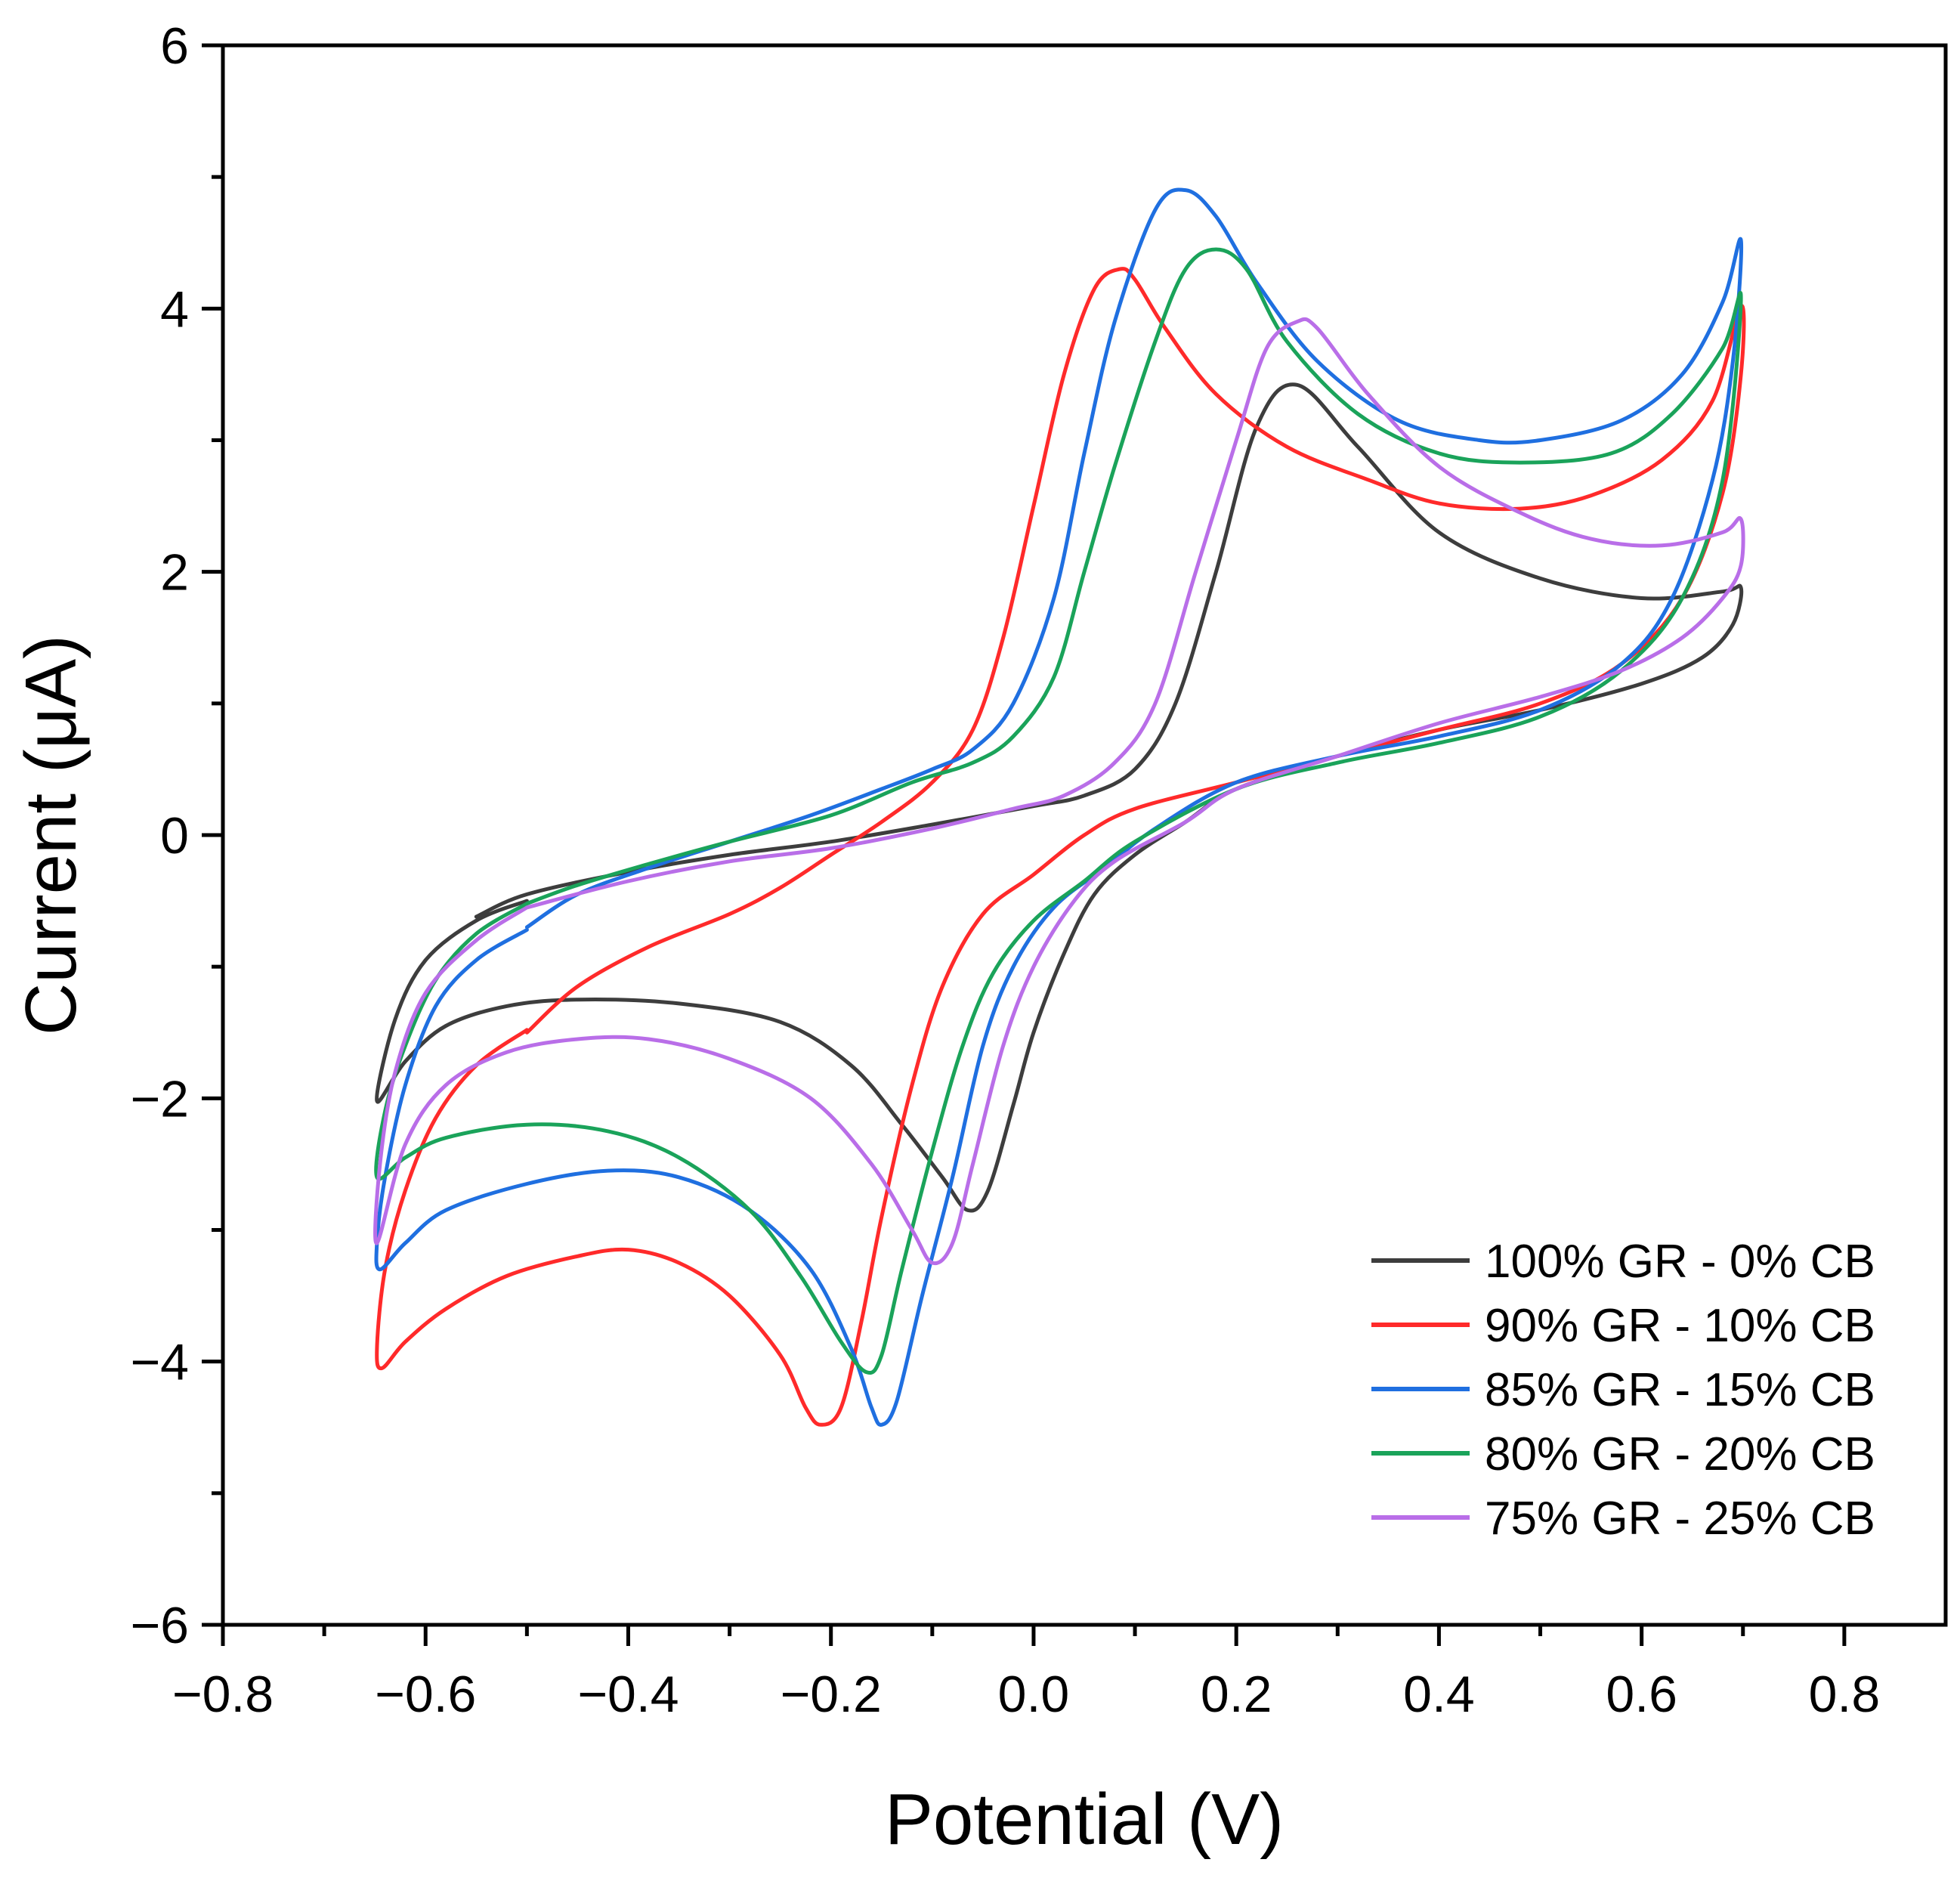  Describe the element at coordinates (831, 1695) in the screenshot. I see `x-tick-label: −0.2` at that location.